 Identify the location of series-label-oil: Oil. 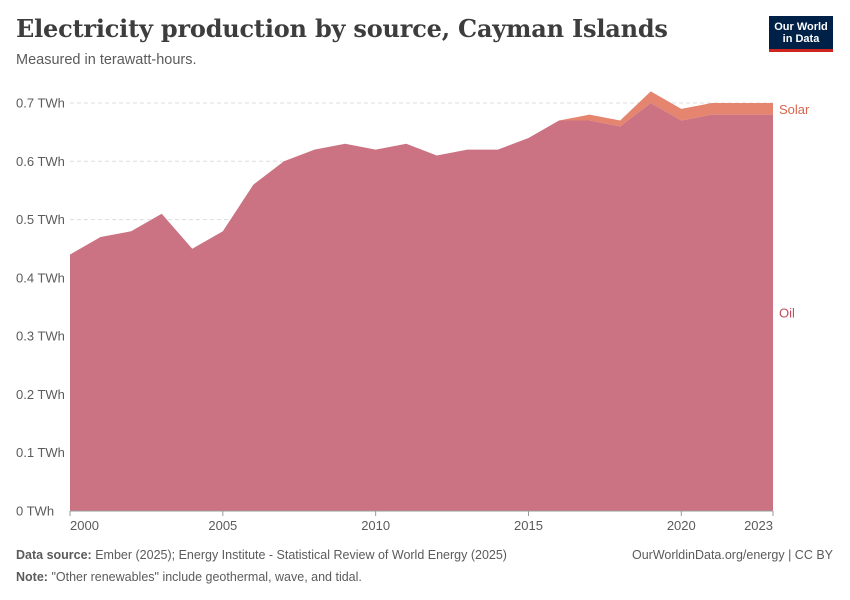
(787, 312).